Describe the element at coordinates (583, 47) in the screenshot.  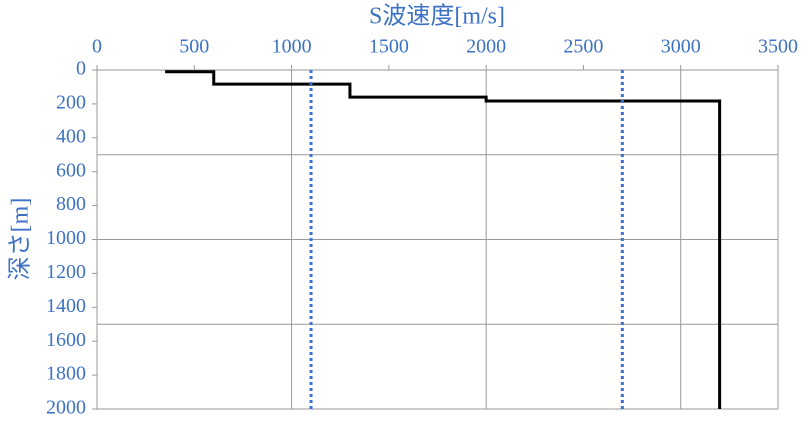
I see `x-tick-label: 2500` at that location.